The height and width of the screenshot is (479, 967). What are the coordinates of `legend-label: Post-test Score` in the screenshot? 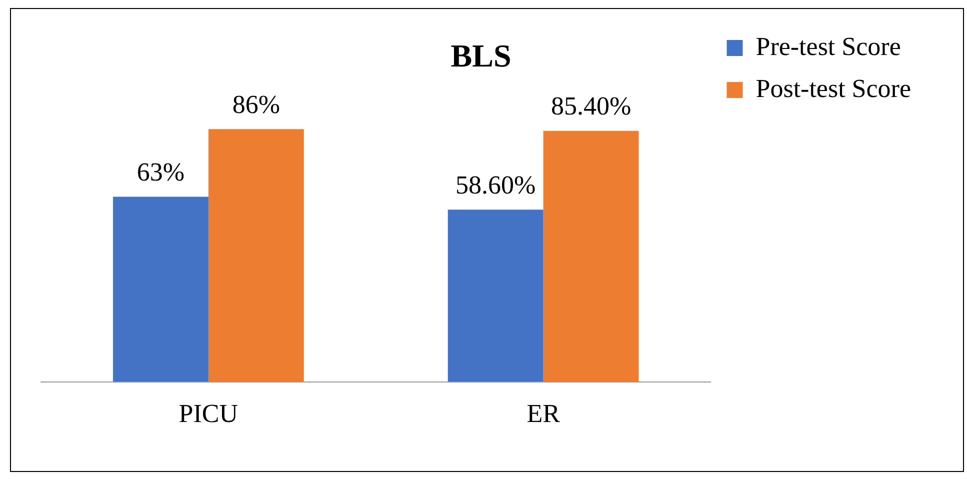 It's located at (833, 88).